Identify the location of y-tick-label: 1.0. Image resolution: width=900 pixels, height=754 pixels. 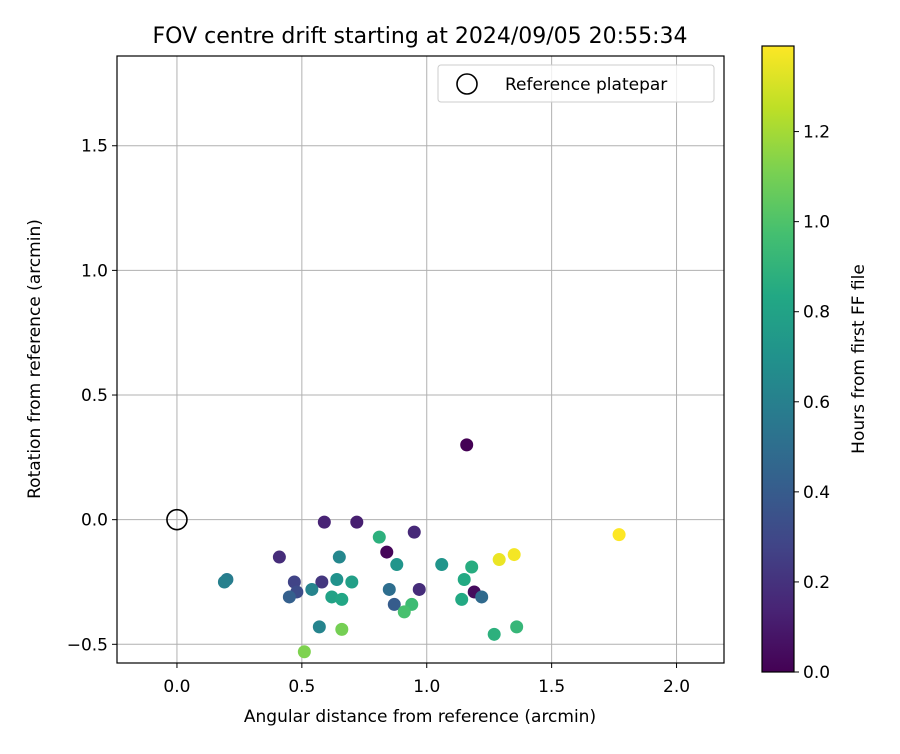
(94, 271).